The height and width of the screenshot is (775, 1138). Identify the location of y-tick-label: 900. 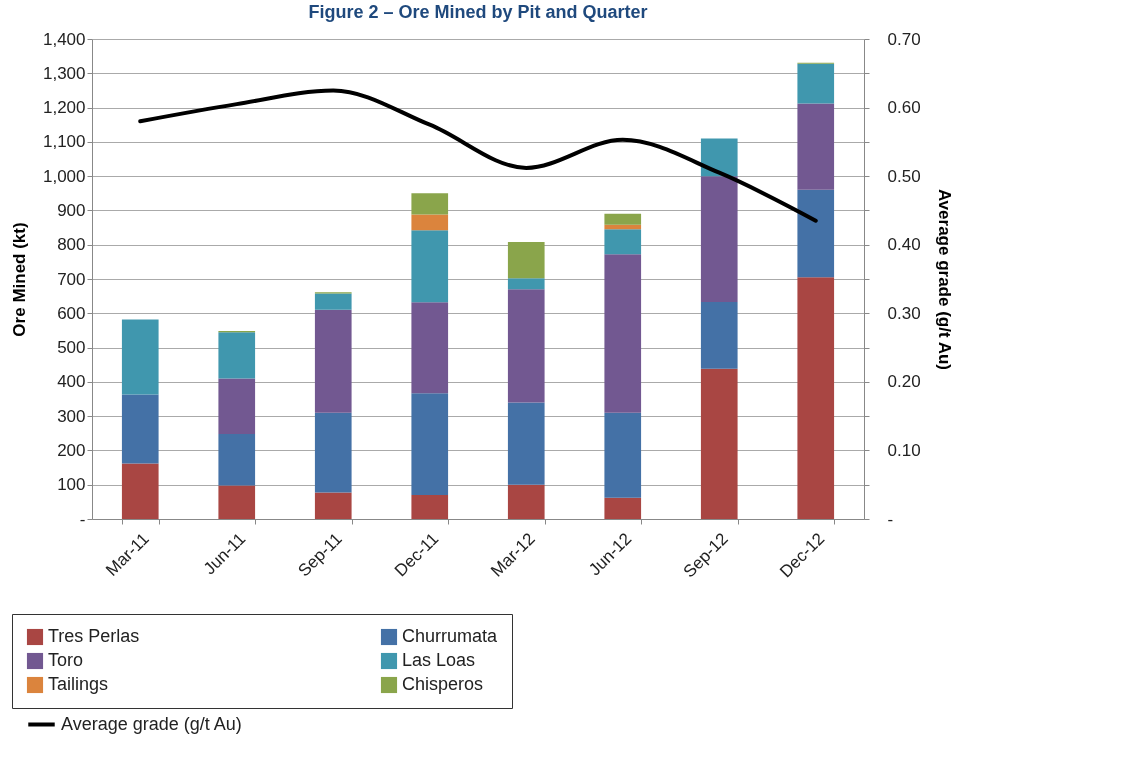
(71, 210).